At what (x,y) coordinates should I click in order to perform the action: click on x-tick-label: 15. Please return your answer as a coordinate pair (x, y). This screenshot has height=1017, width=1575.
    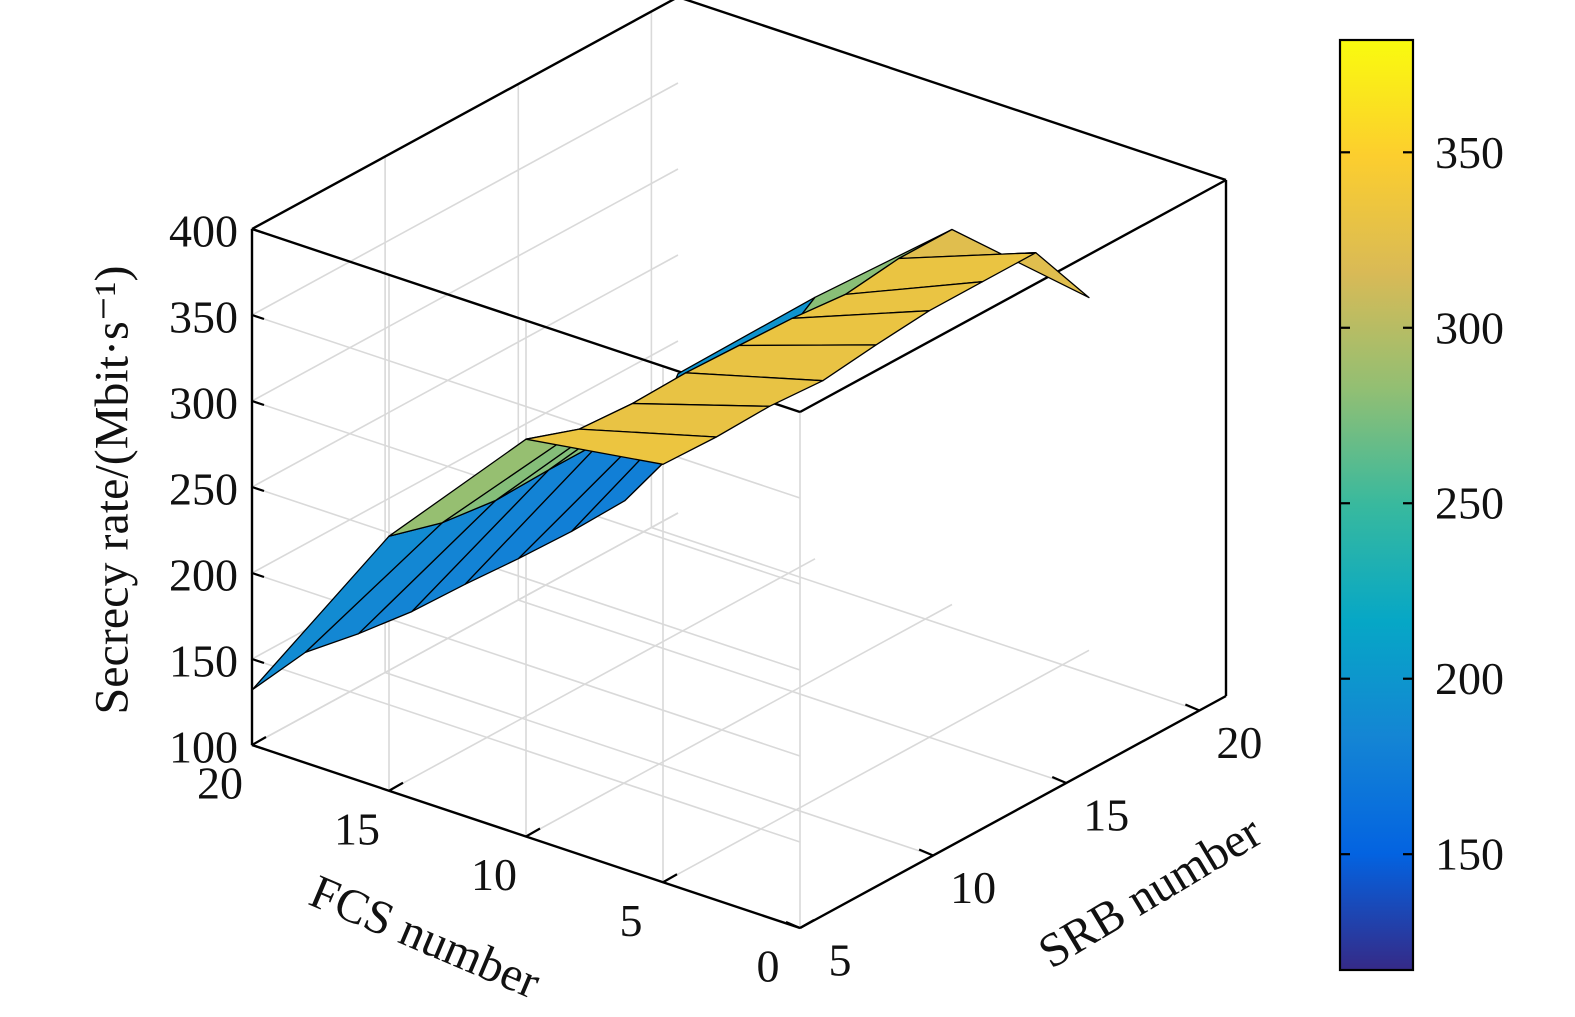
    Looking at the image, I should click on (1106, 815).